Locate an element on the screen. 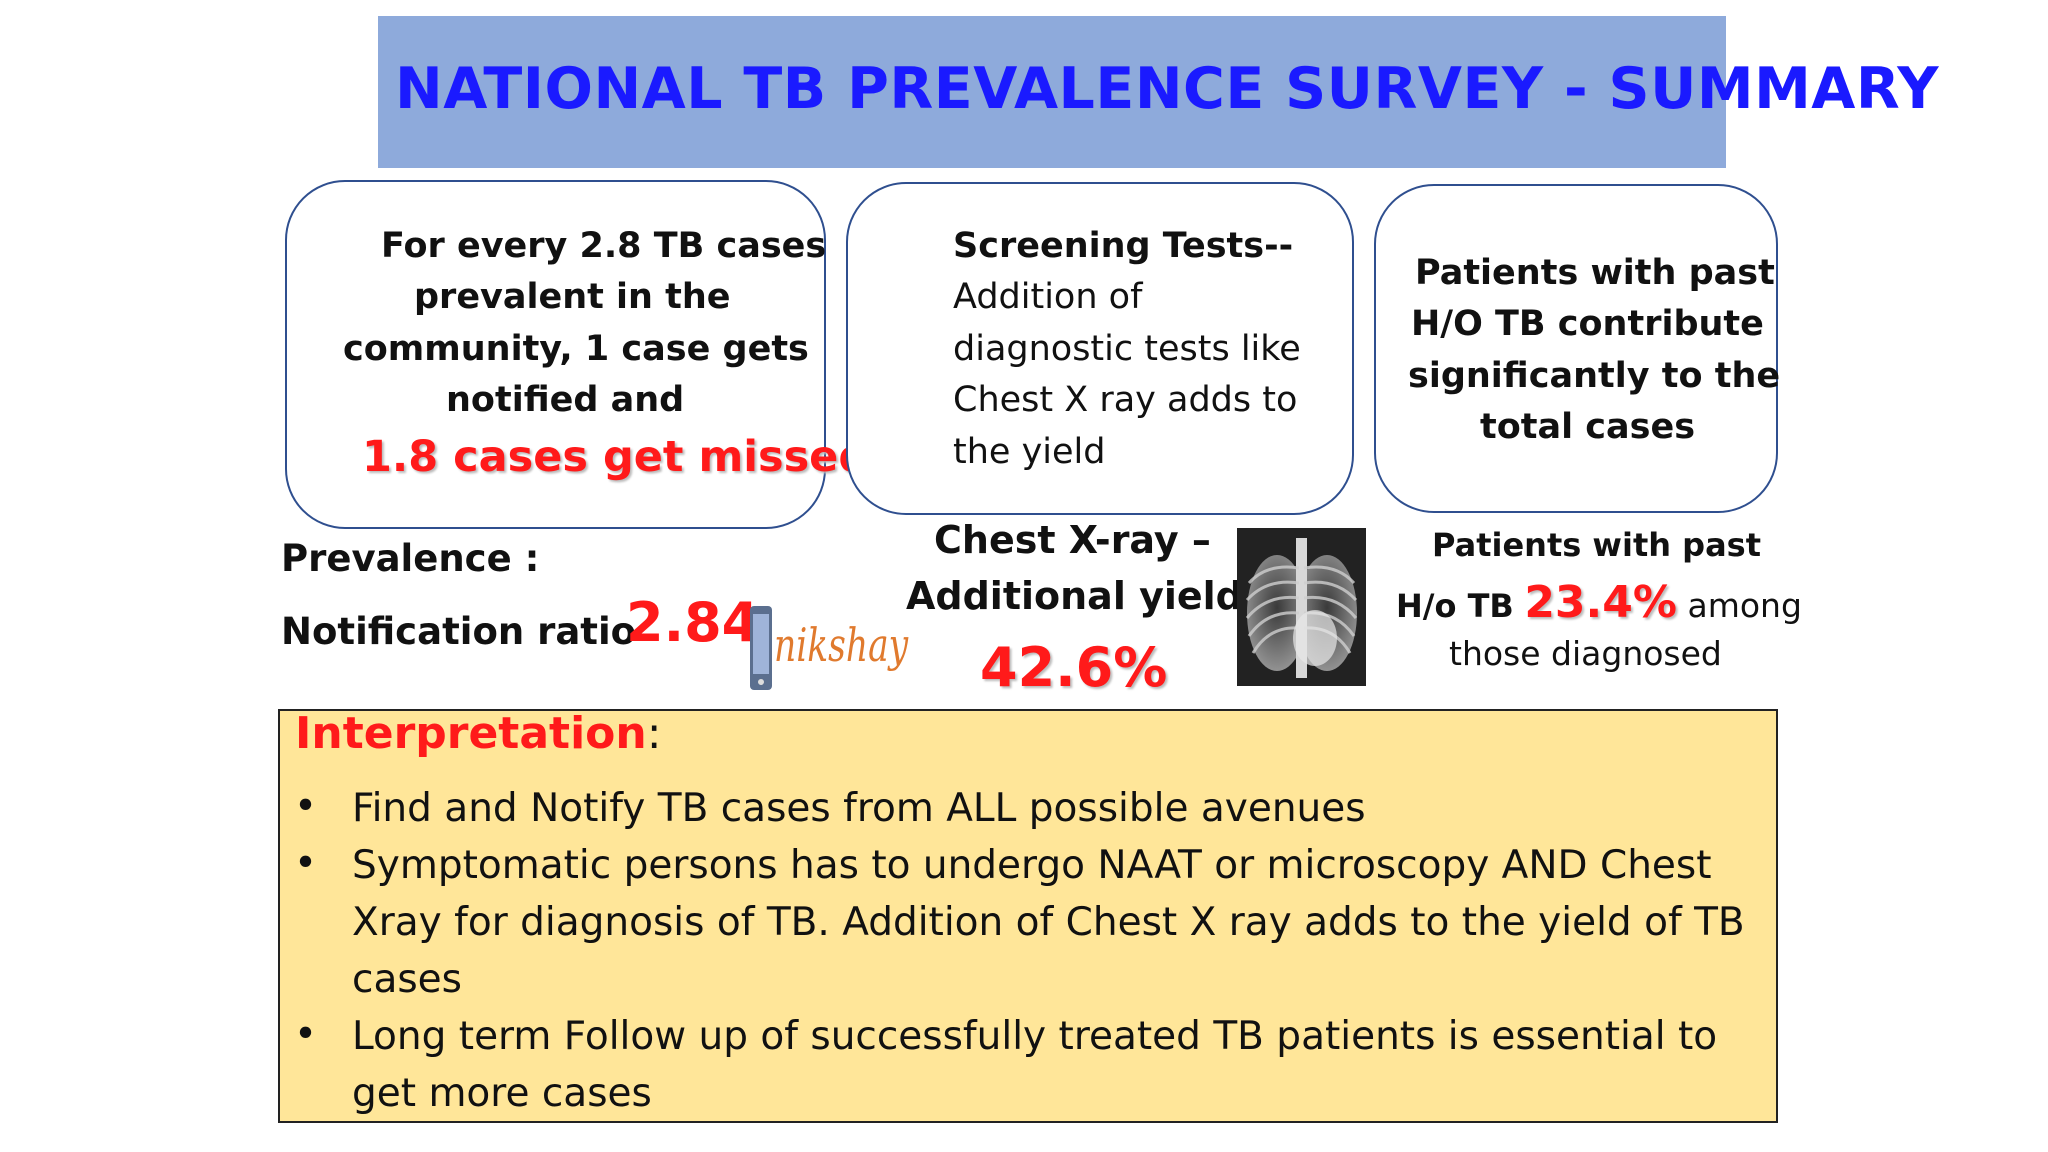  card1-line1: For every 2.8 TB cases is located at coordinates (604, 246).